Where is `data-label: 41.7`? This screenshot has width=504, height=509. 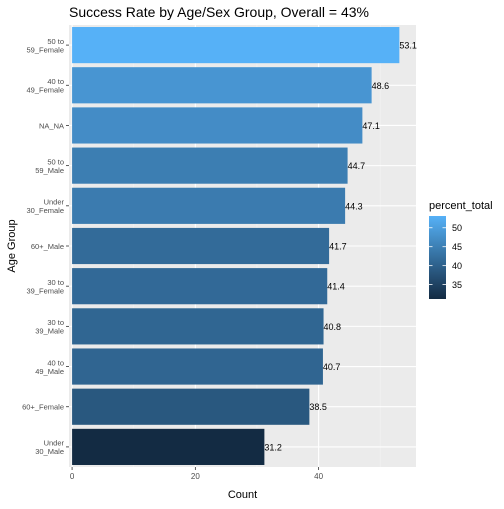 data-label: 41.7 is located at coordinates (338, 247).